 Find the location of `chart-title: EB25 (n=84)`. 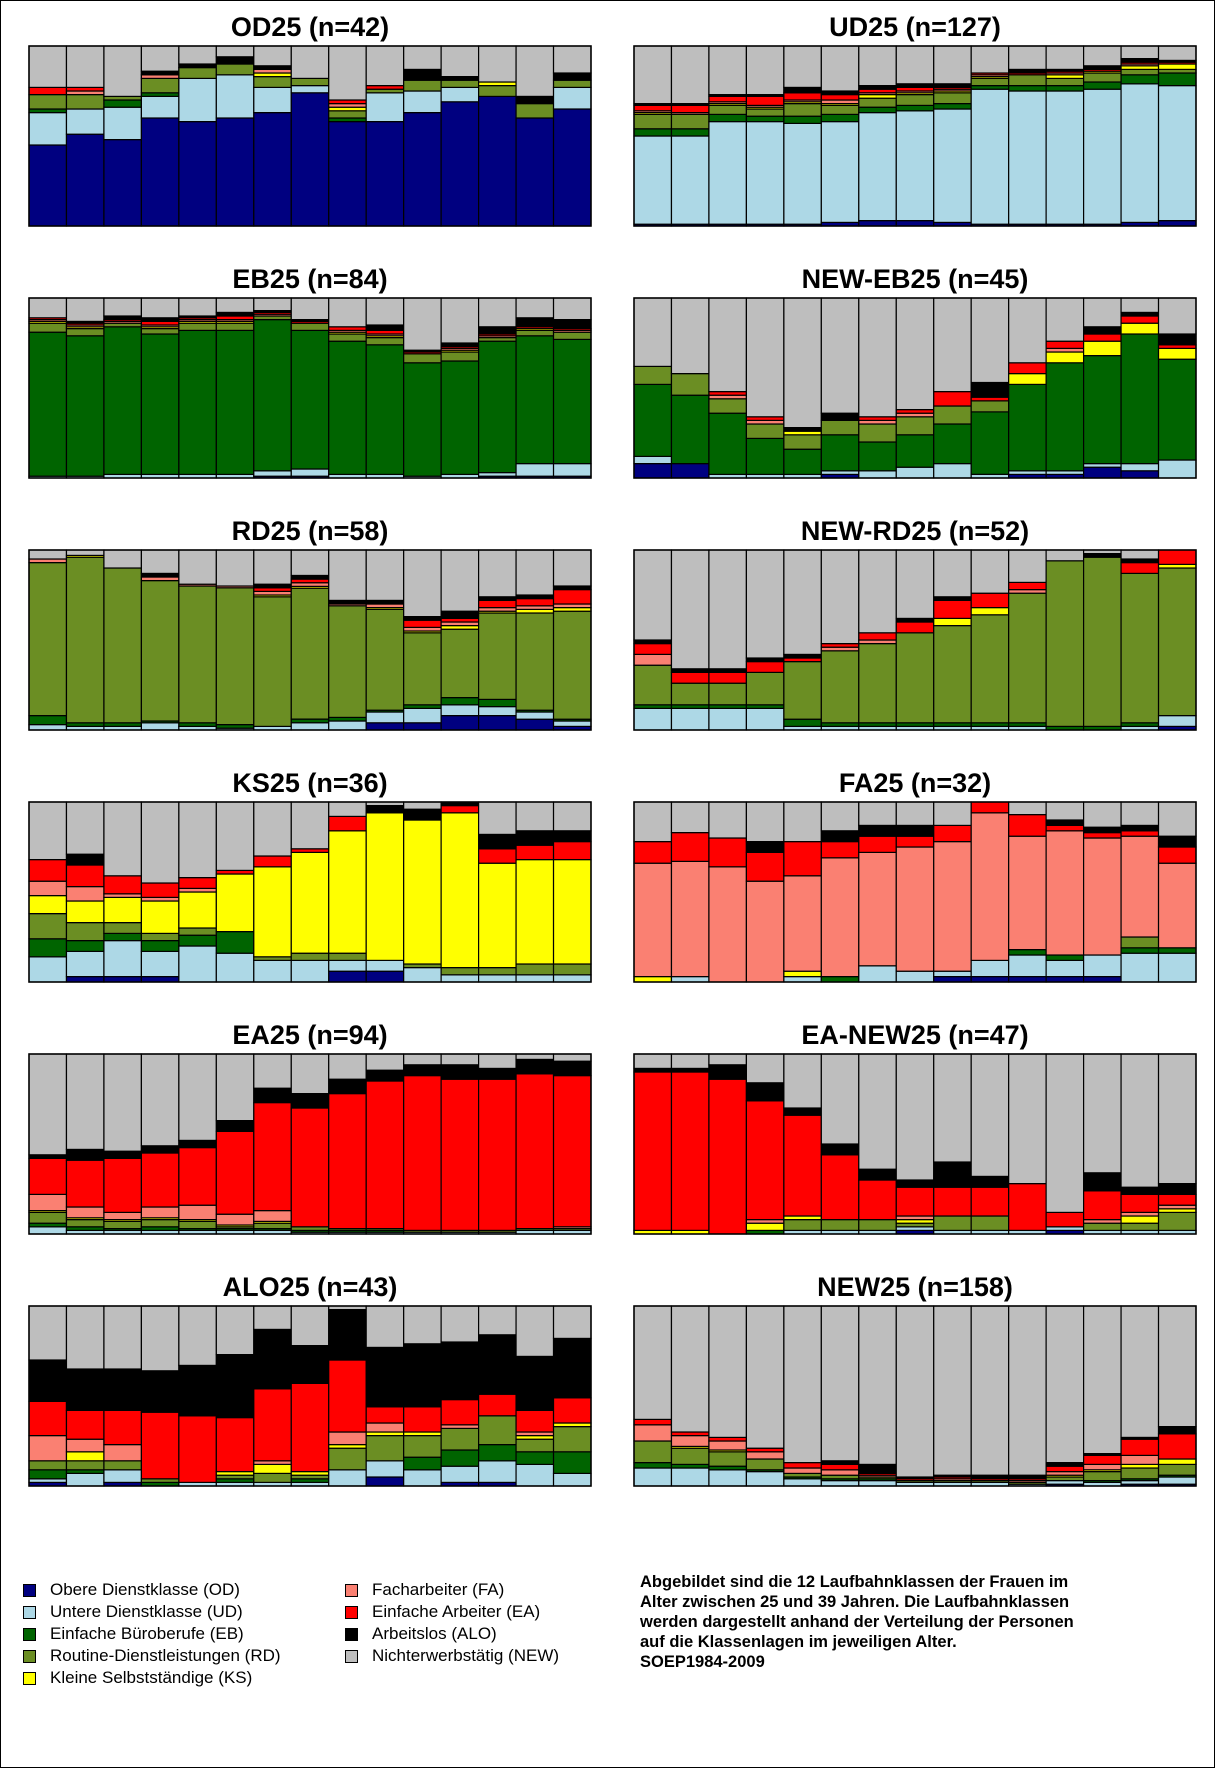

chart-title: EB25 (n=84) is located at coordinates (309, 279).